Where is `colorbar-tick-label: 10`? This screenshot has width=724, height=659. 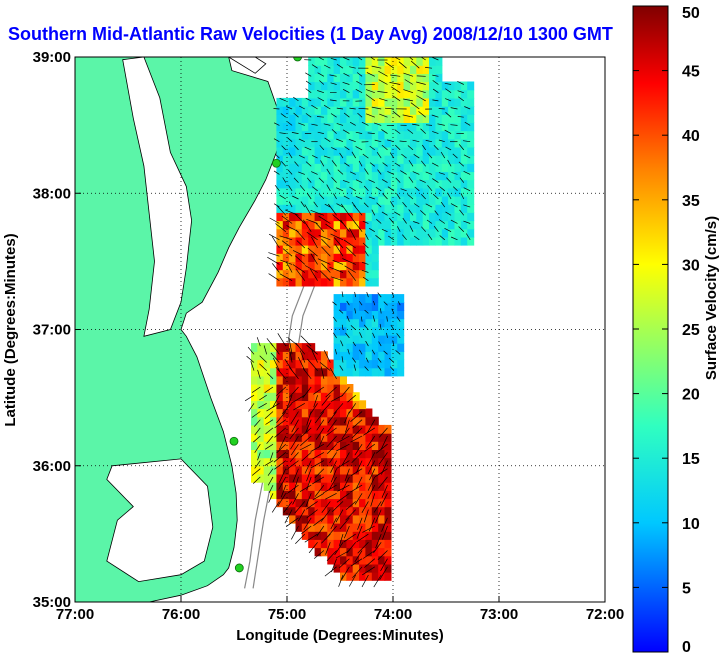
colorbar-tick-label: 10 is located at coordinates (691, 524).